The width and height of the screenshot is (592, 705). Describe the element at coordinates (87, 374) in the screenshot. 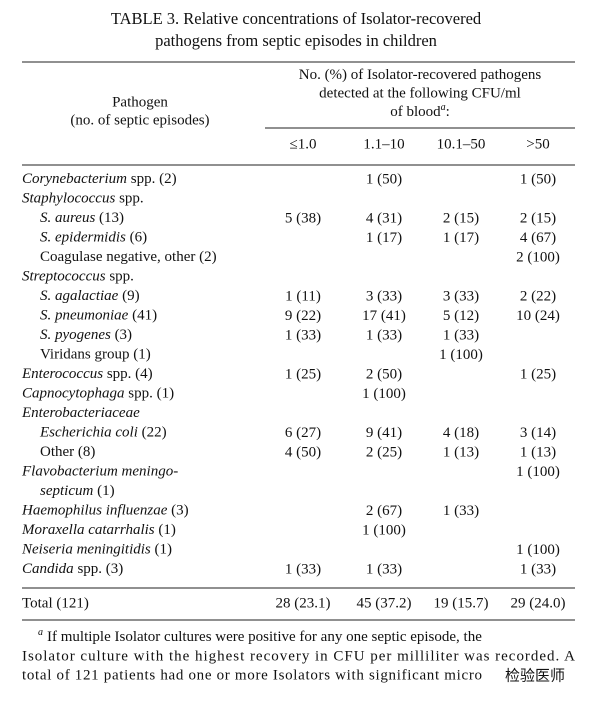

I see `row-label: Enterococcus spp. (4)` at that location.